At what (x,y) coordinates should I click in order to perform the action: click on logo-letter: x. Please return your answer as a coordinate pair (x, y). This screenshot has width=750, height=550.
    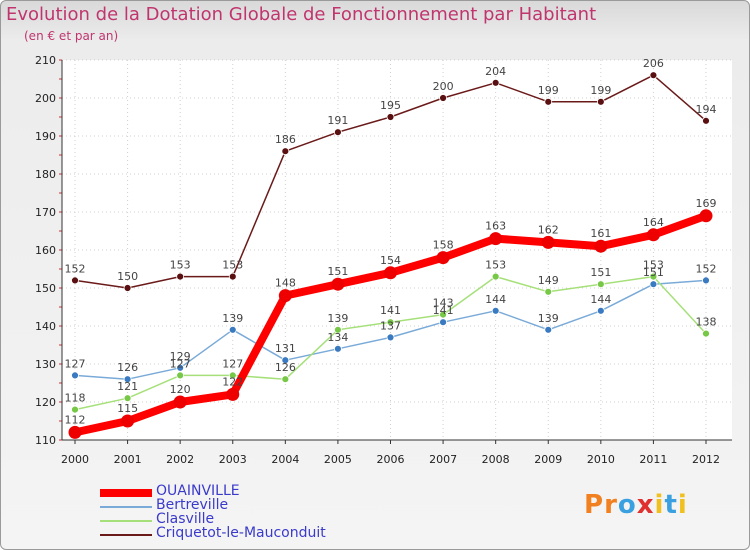
    Looking at the image, I should click on (645, 505).